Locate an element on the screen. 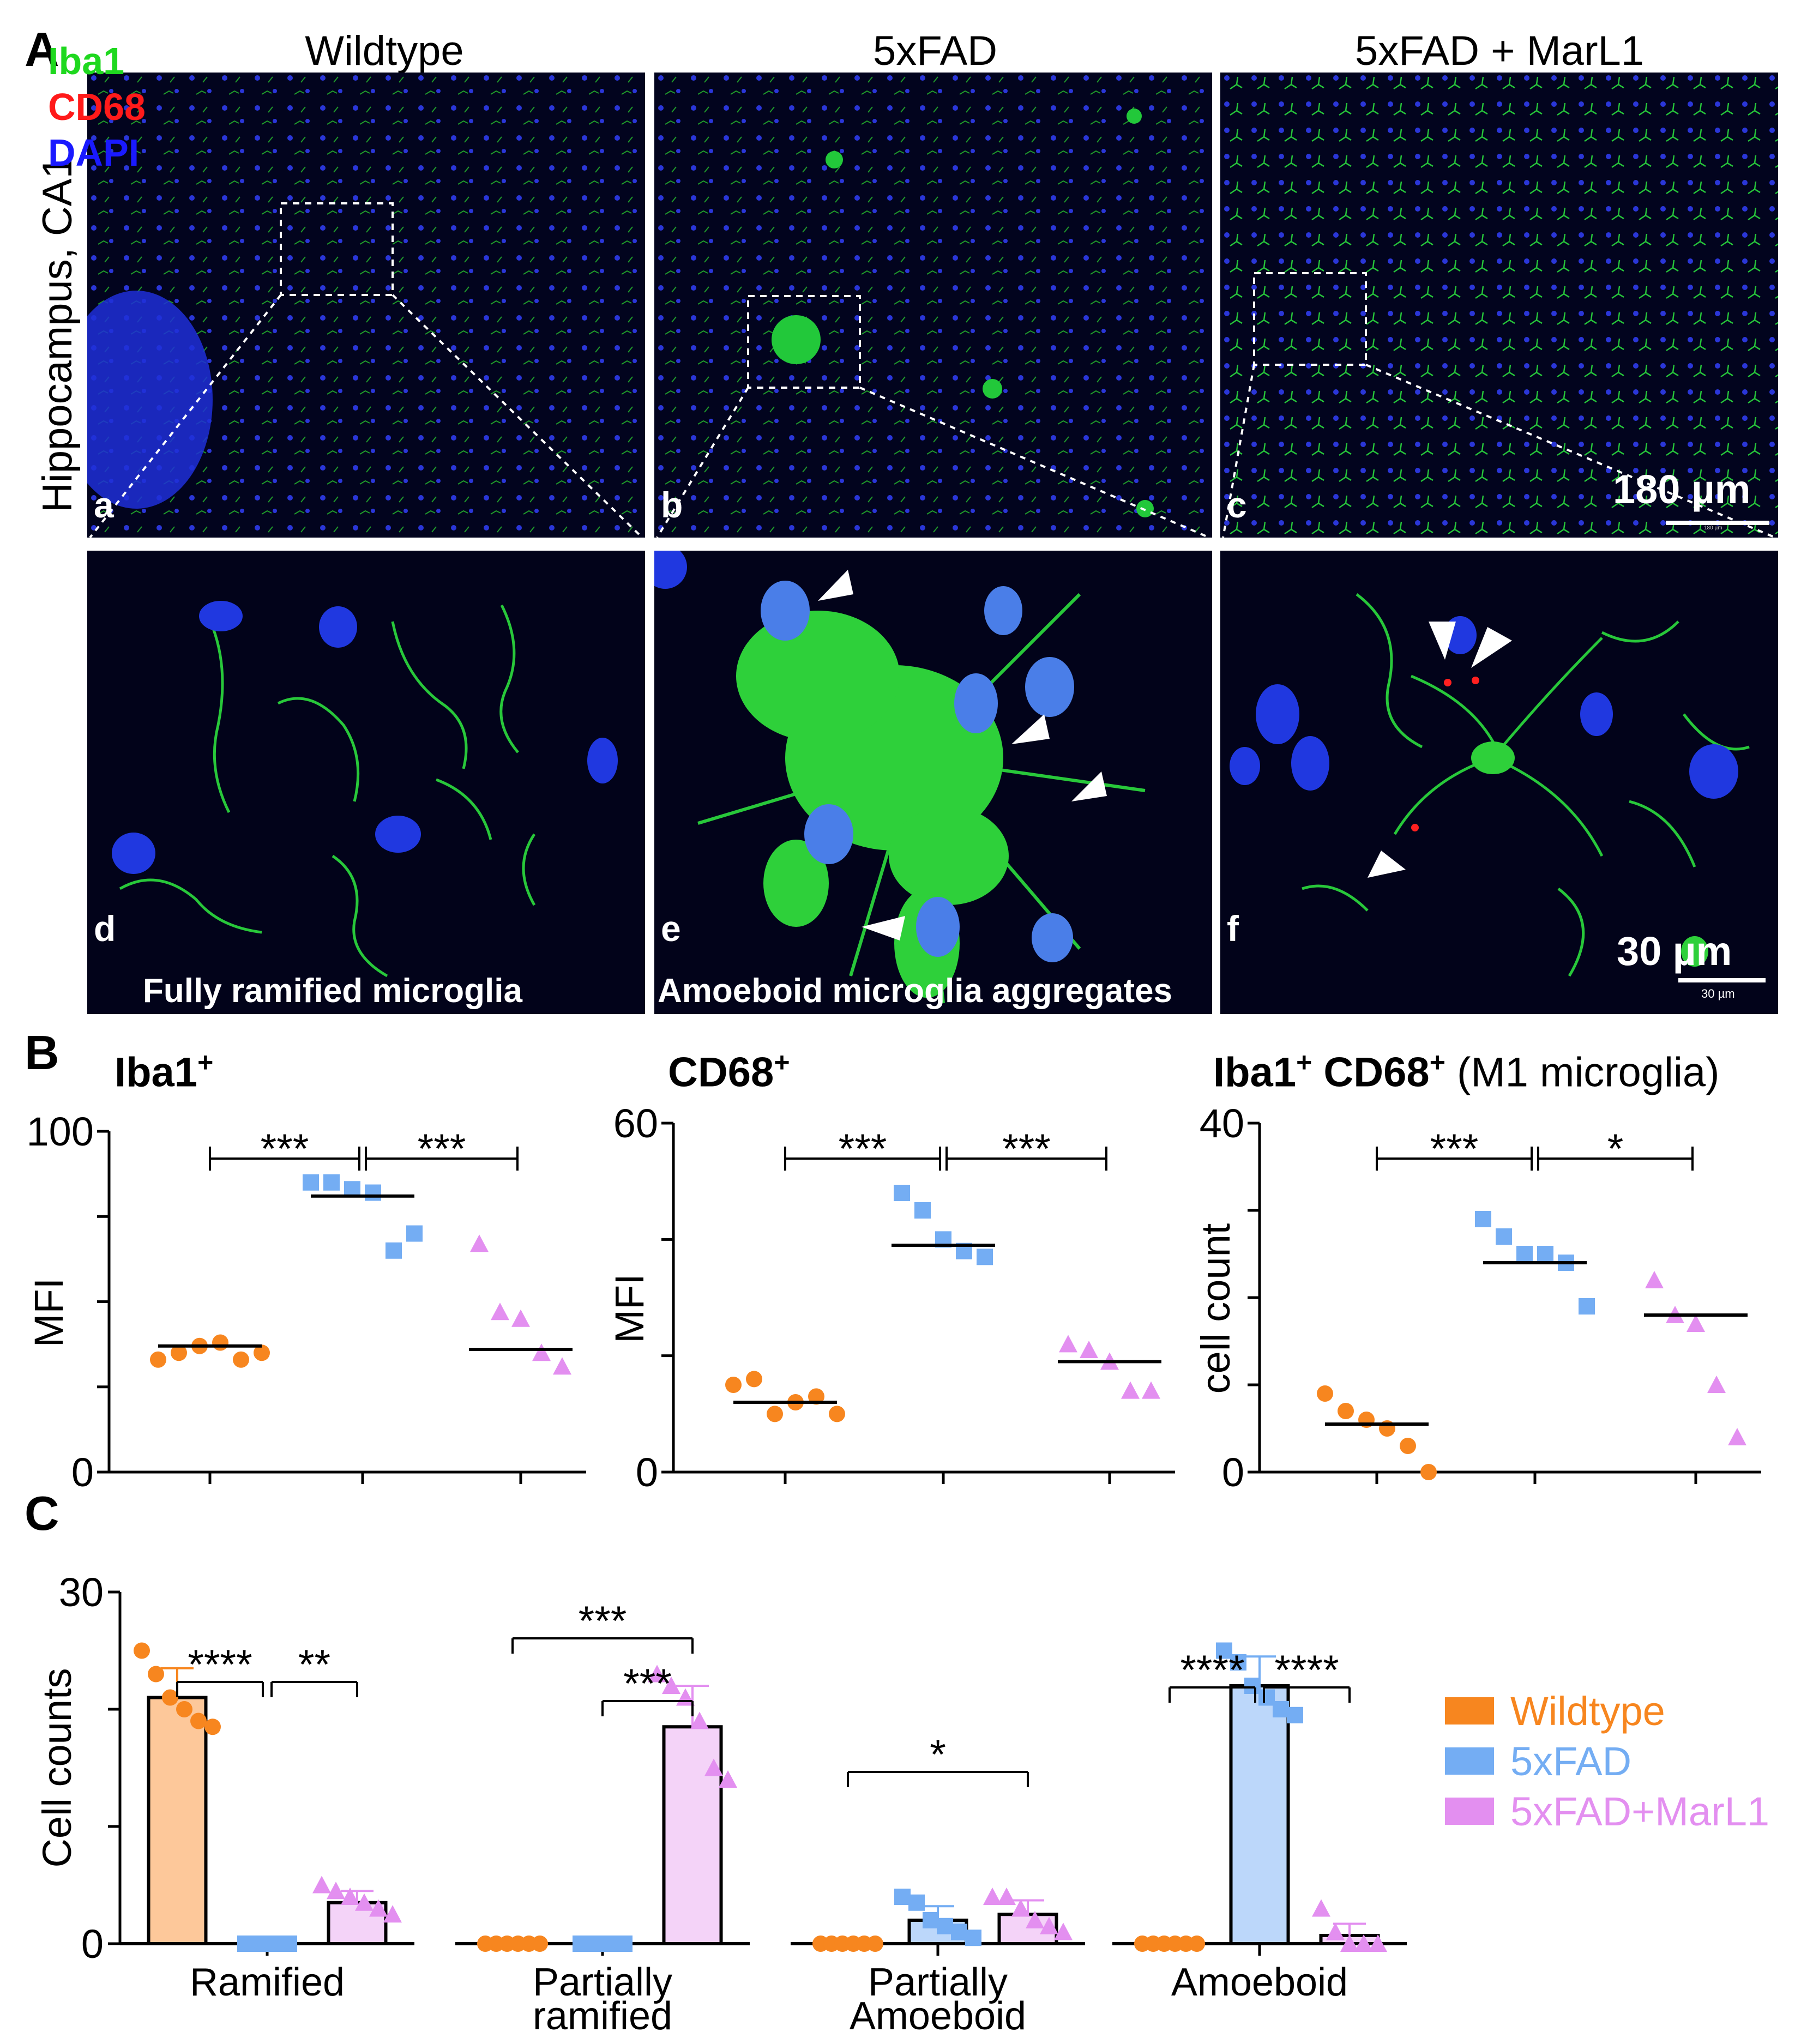 This screenshot has height=2044, width=1819. scatter-plot-iba1: 0 100 MFI *** *** is located at coordinates (306, 1302).